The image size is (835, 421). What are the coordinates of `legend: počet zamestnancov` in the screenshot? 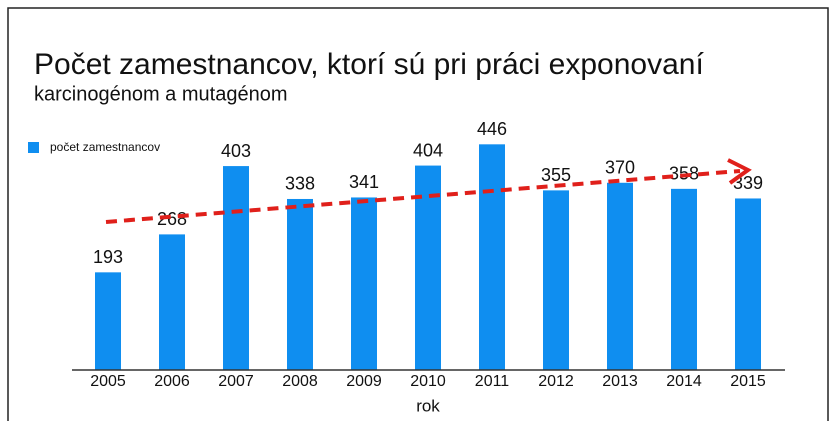 It's located at (94, 147).